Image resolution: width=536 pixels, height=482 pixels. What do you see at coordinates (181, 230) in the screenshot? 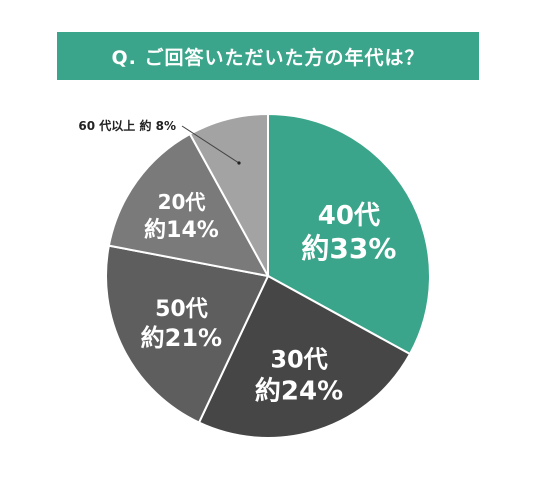
I see `slice-value-label-4: 約14%` at bounding box center [181, 230].